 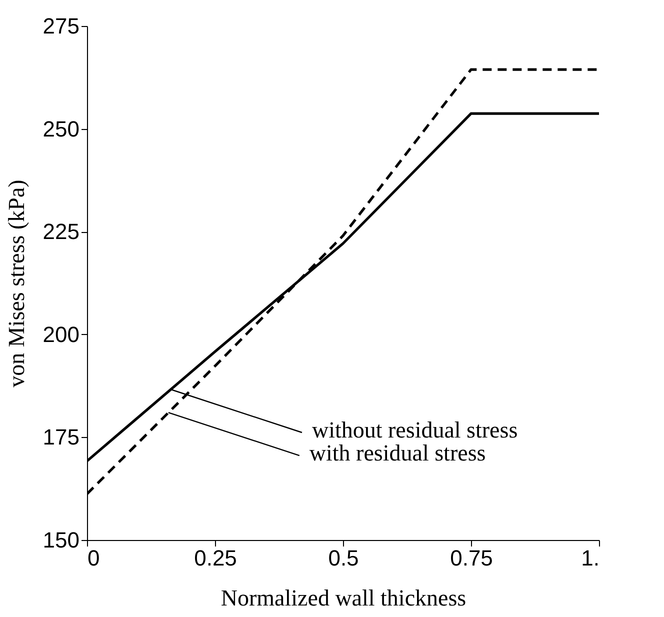 What do you see at coordinates (215, 558) in the screenshot?
I see `x-tick-label: 0.25` at bounding box center [215, 558].